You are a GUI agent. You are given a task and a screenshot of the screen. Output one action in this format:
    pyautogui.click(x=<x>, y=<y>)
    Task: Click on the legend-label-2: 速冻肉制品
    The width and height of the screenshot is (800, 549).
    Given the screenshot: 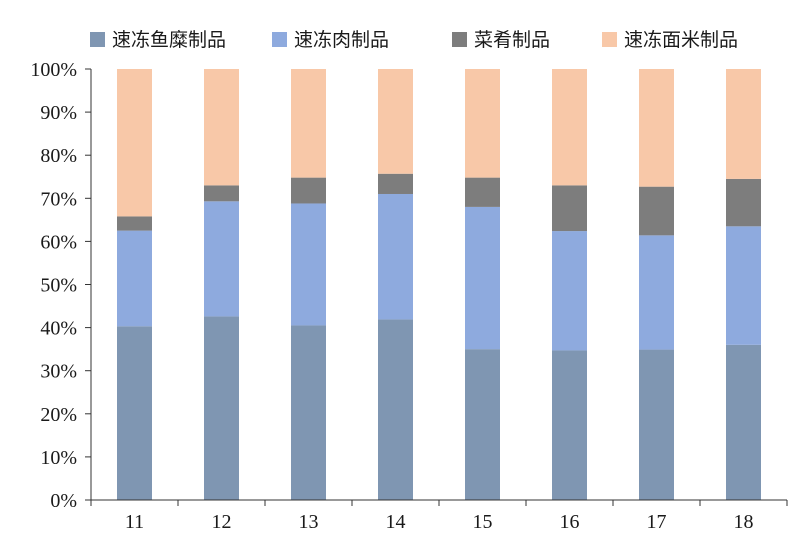 What is the action you would take?
    pyautogui.click(x=341, y=40)
    